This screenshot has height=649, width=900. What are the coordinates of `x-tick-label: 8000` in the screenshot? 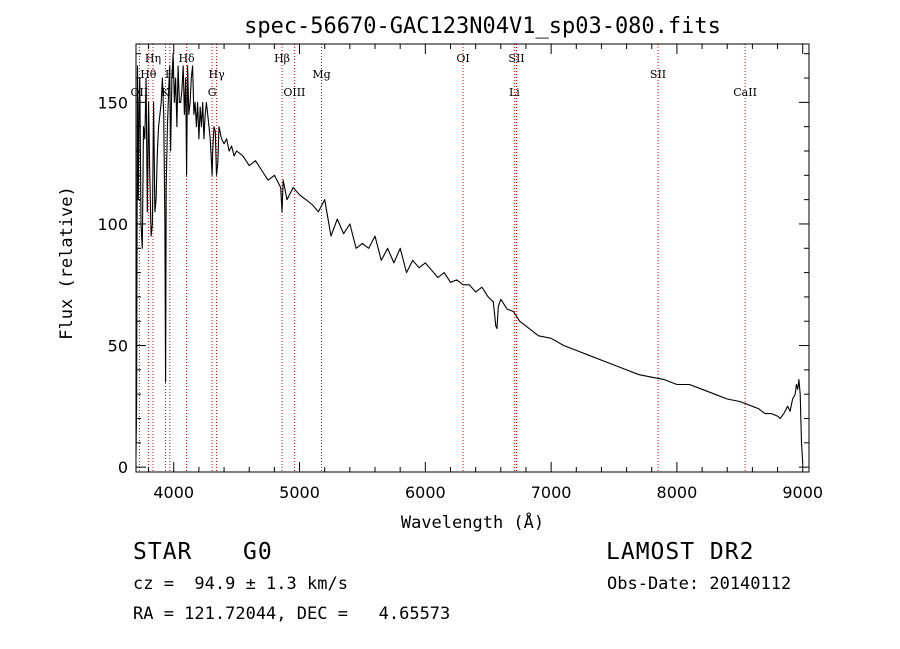 It's located at (677, 492).